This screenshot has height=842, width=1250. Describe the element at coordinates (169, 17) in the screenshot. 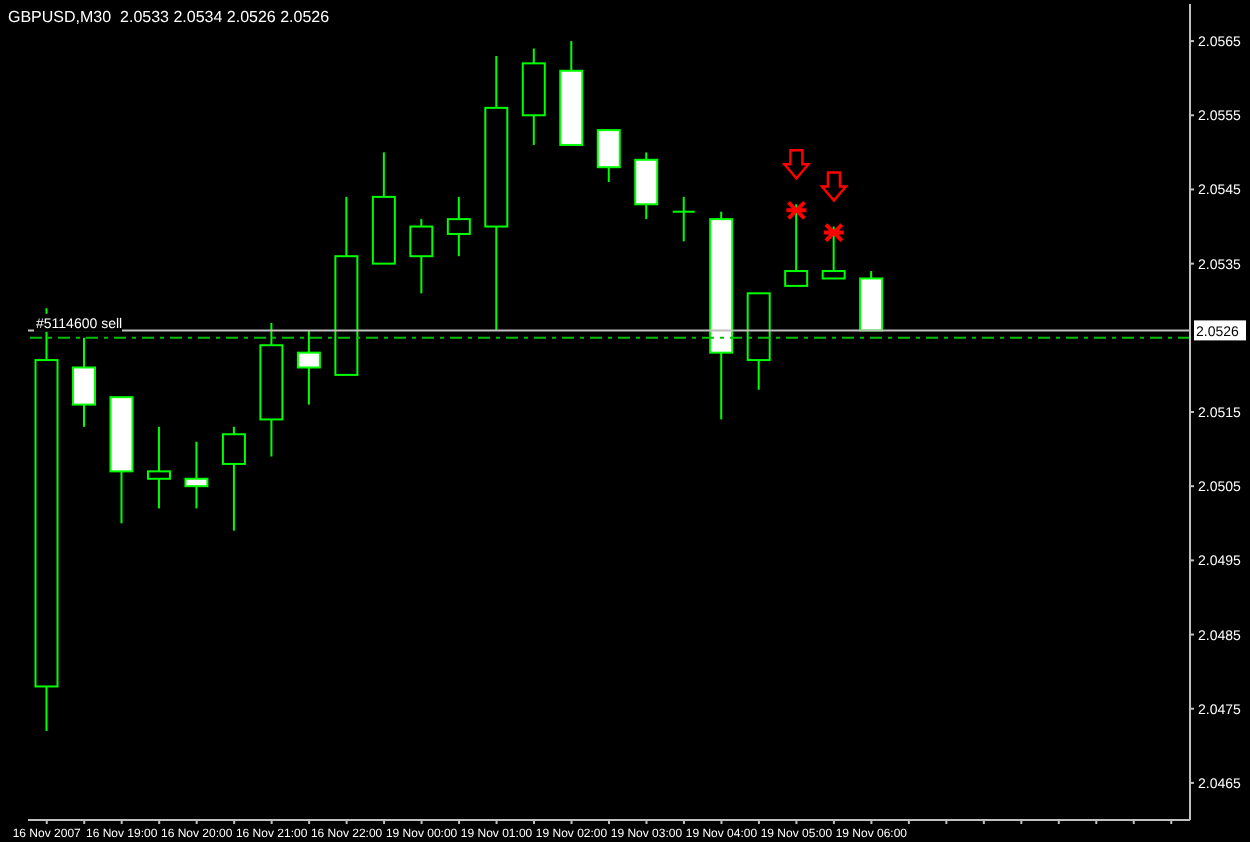

I see `chart-title: GBPUSD,M30 2.0533 2.0534 2.0526 2.0526` at that location.